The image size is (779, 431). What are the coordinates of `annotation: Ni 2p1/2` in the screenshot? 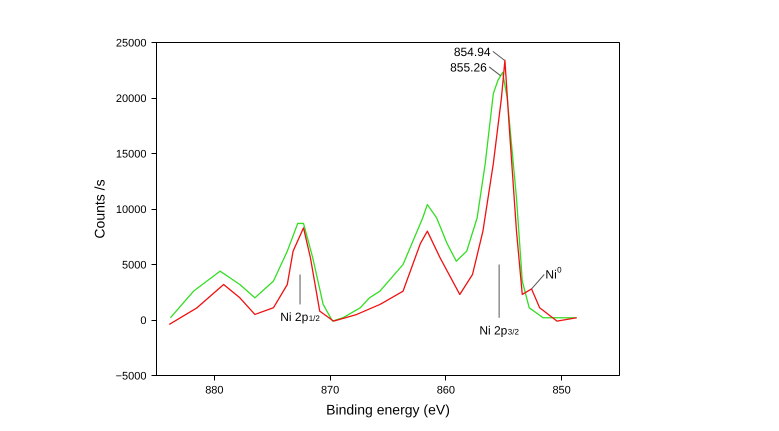 It's located at (300, 317).